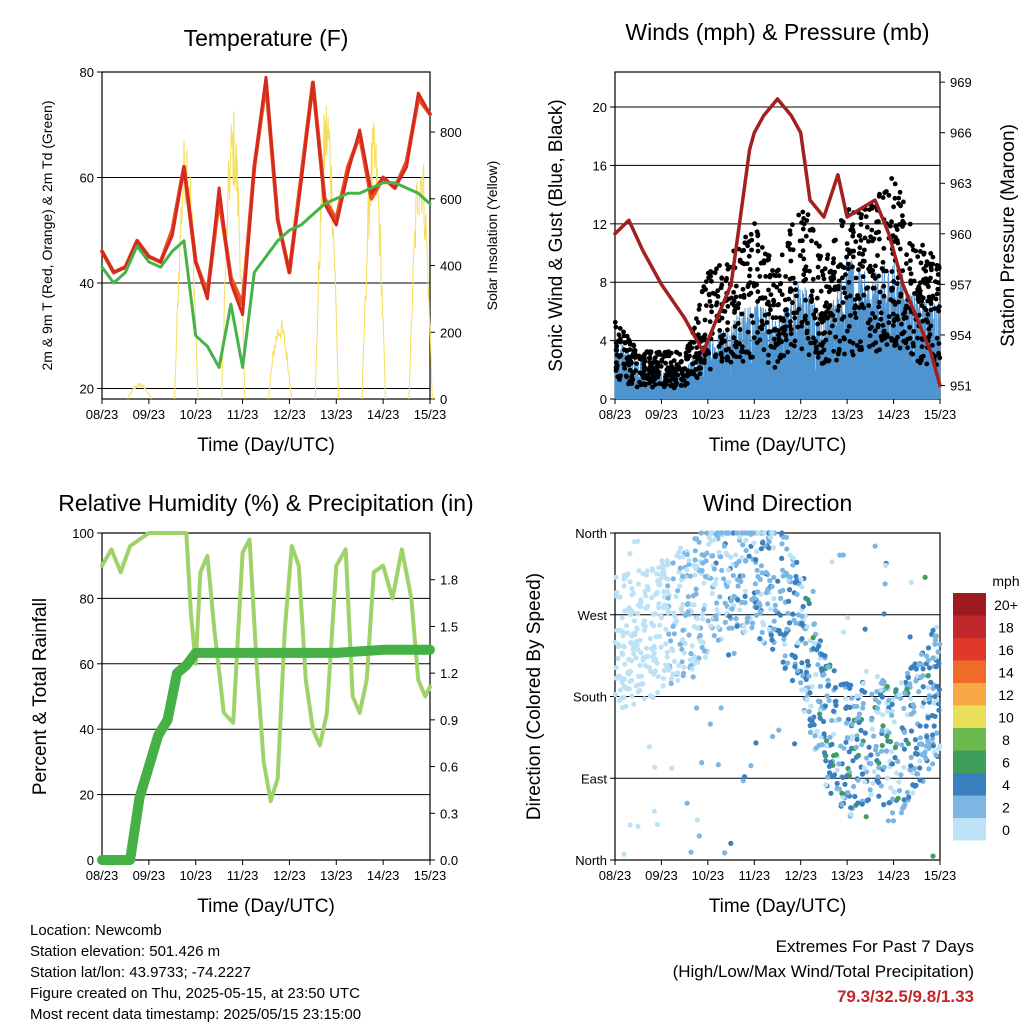  What do you see at coordinates (969, 739) in the screenshot?
I see `legend-swatch` at bounding box center [969, 739].